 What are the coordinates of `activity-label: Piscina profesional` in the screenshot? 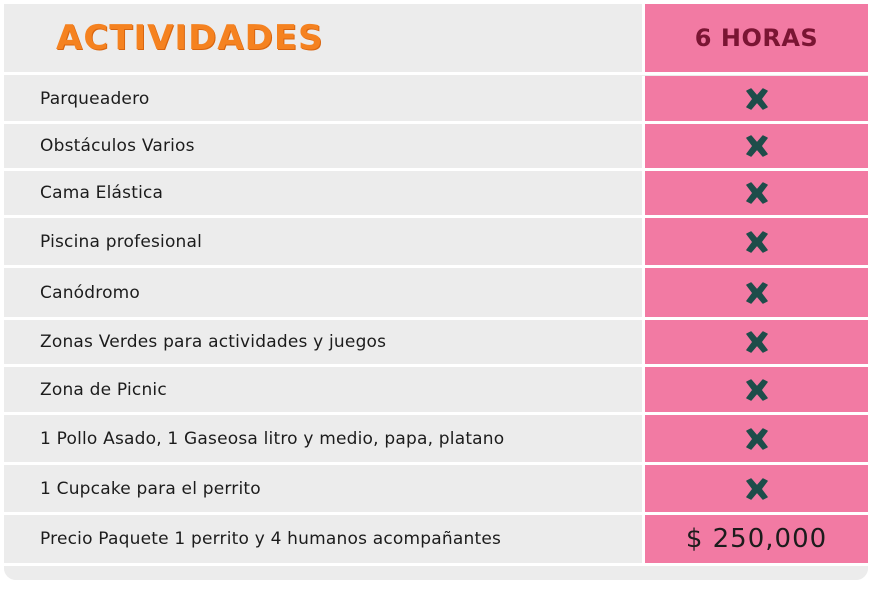 It's located at (322, 241).